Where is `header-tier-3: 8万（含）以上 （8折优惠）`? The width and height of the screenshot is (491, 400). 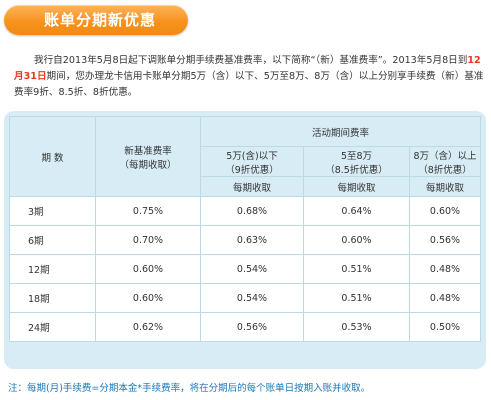 header-tier-3: 8万（含）以上 （8折优惠） is located at coordinates (445, 161).